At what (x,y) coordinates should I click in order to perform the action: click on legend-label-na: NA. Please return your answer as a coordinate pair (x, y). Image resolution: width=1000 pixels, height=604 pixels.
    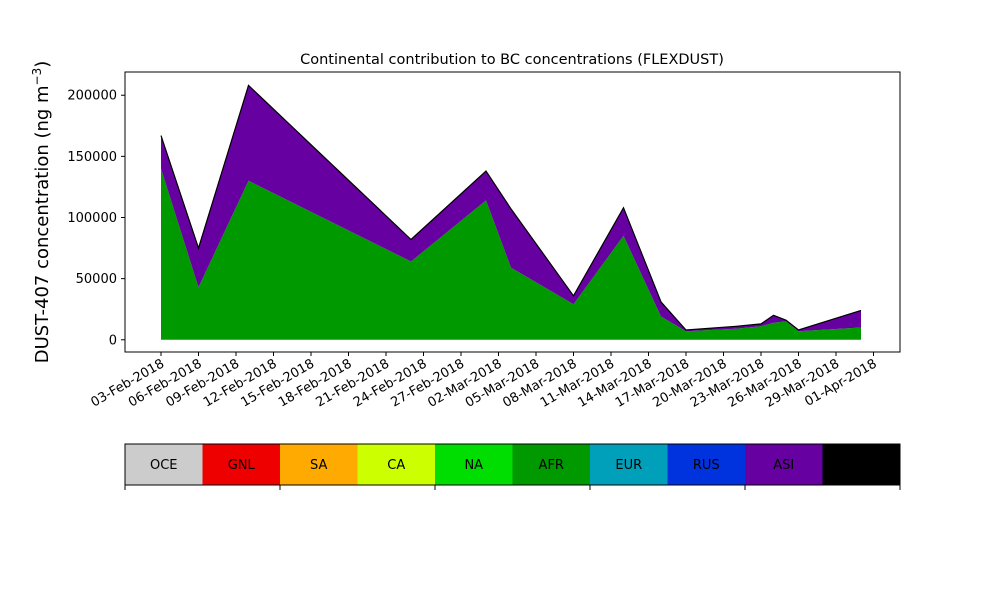
    Looking at the image, I should click on (473, 465).